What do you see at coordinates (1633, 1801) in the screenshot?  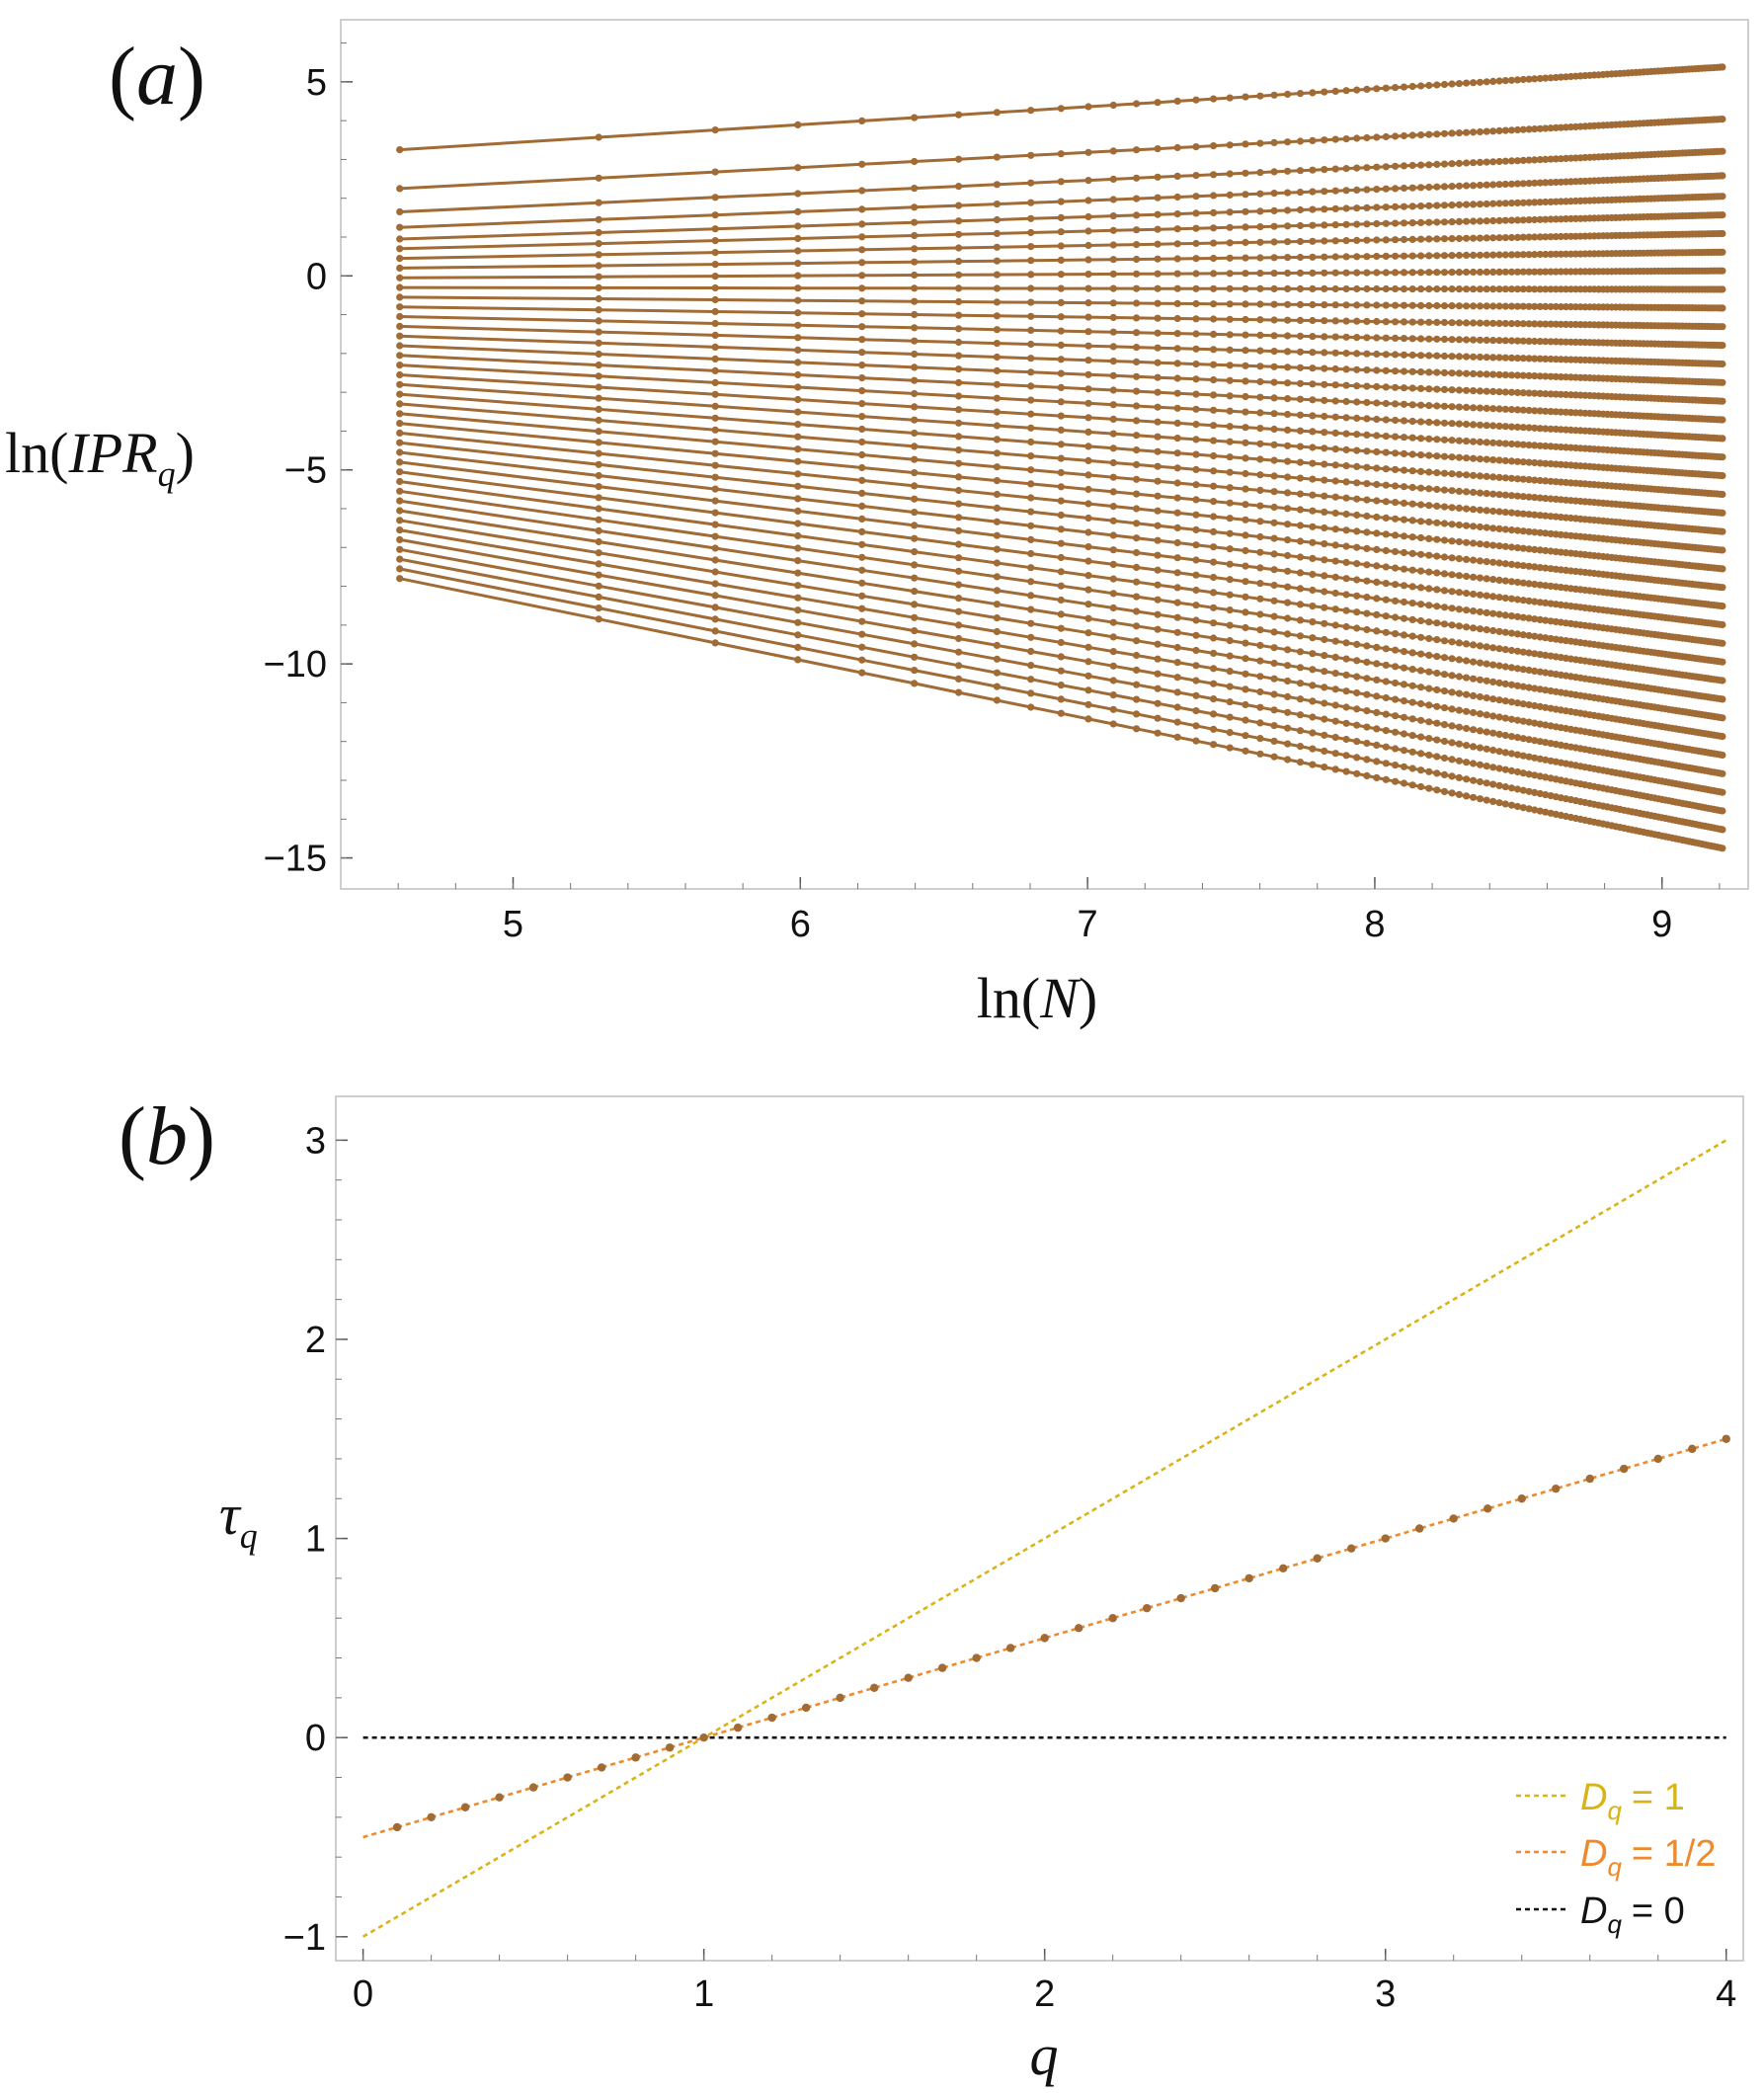 I see `legend-label: Dq = 1` at bounding box center [1633, 1801].